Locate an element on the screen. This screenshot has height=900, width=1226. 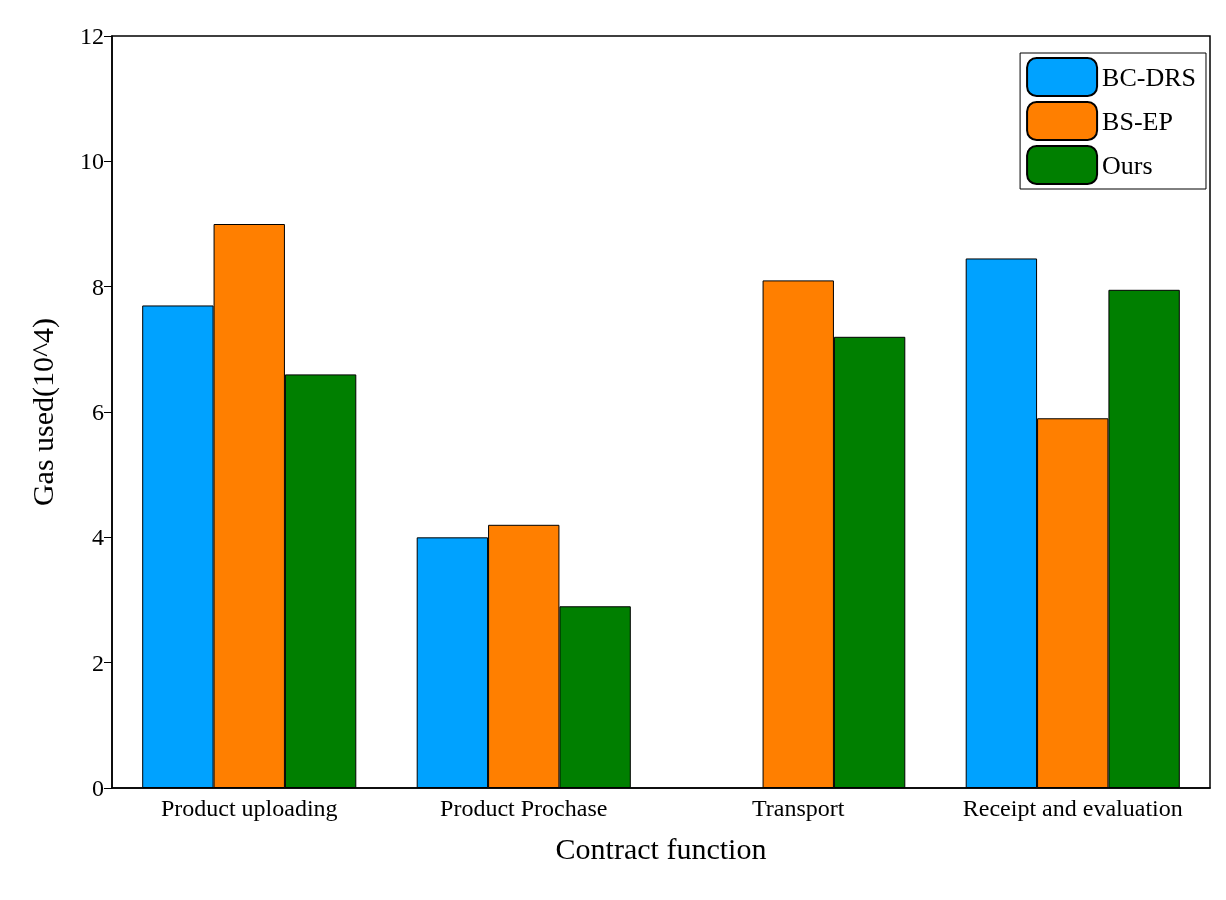
legend-label: Ours is located at coordinates (1127, 165).